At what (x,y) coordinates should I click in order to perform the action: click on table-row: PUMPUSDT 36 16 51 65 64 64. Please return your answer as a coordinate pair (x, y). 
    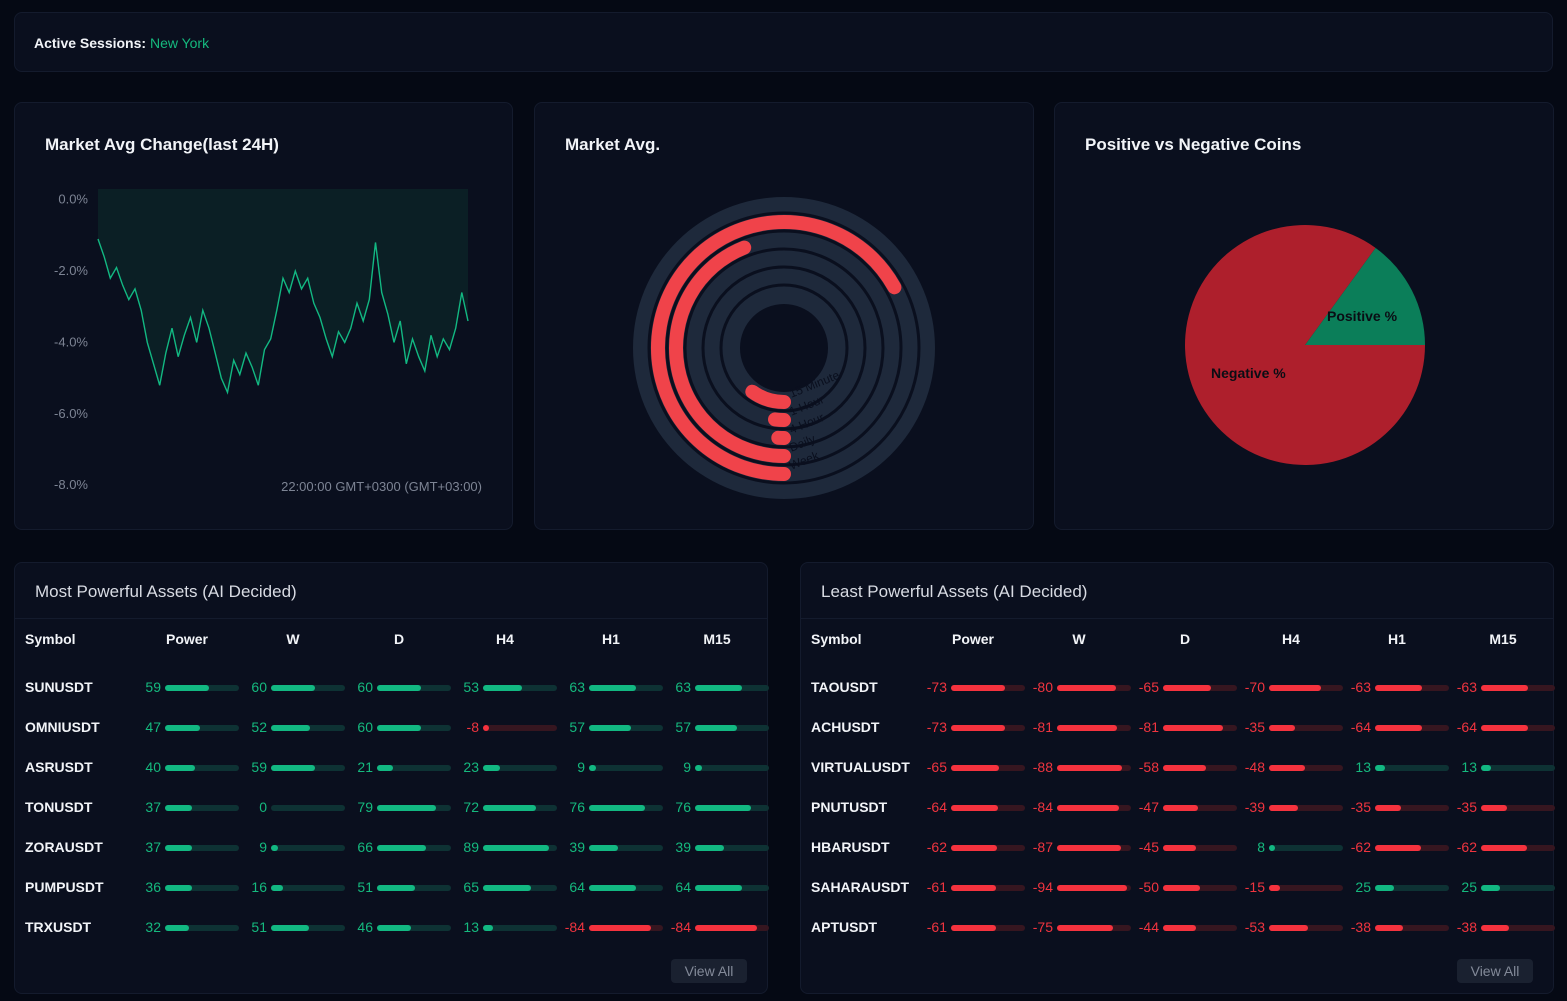
    Looking at the image, I should click on (392, 891).